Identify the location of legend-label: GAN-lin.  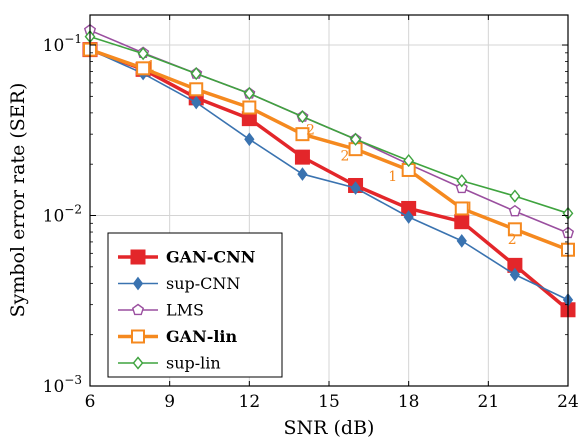
(202, 336).